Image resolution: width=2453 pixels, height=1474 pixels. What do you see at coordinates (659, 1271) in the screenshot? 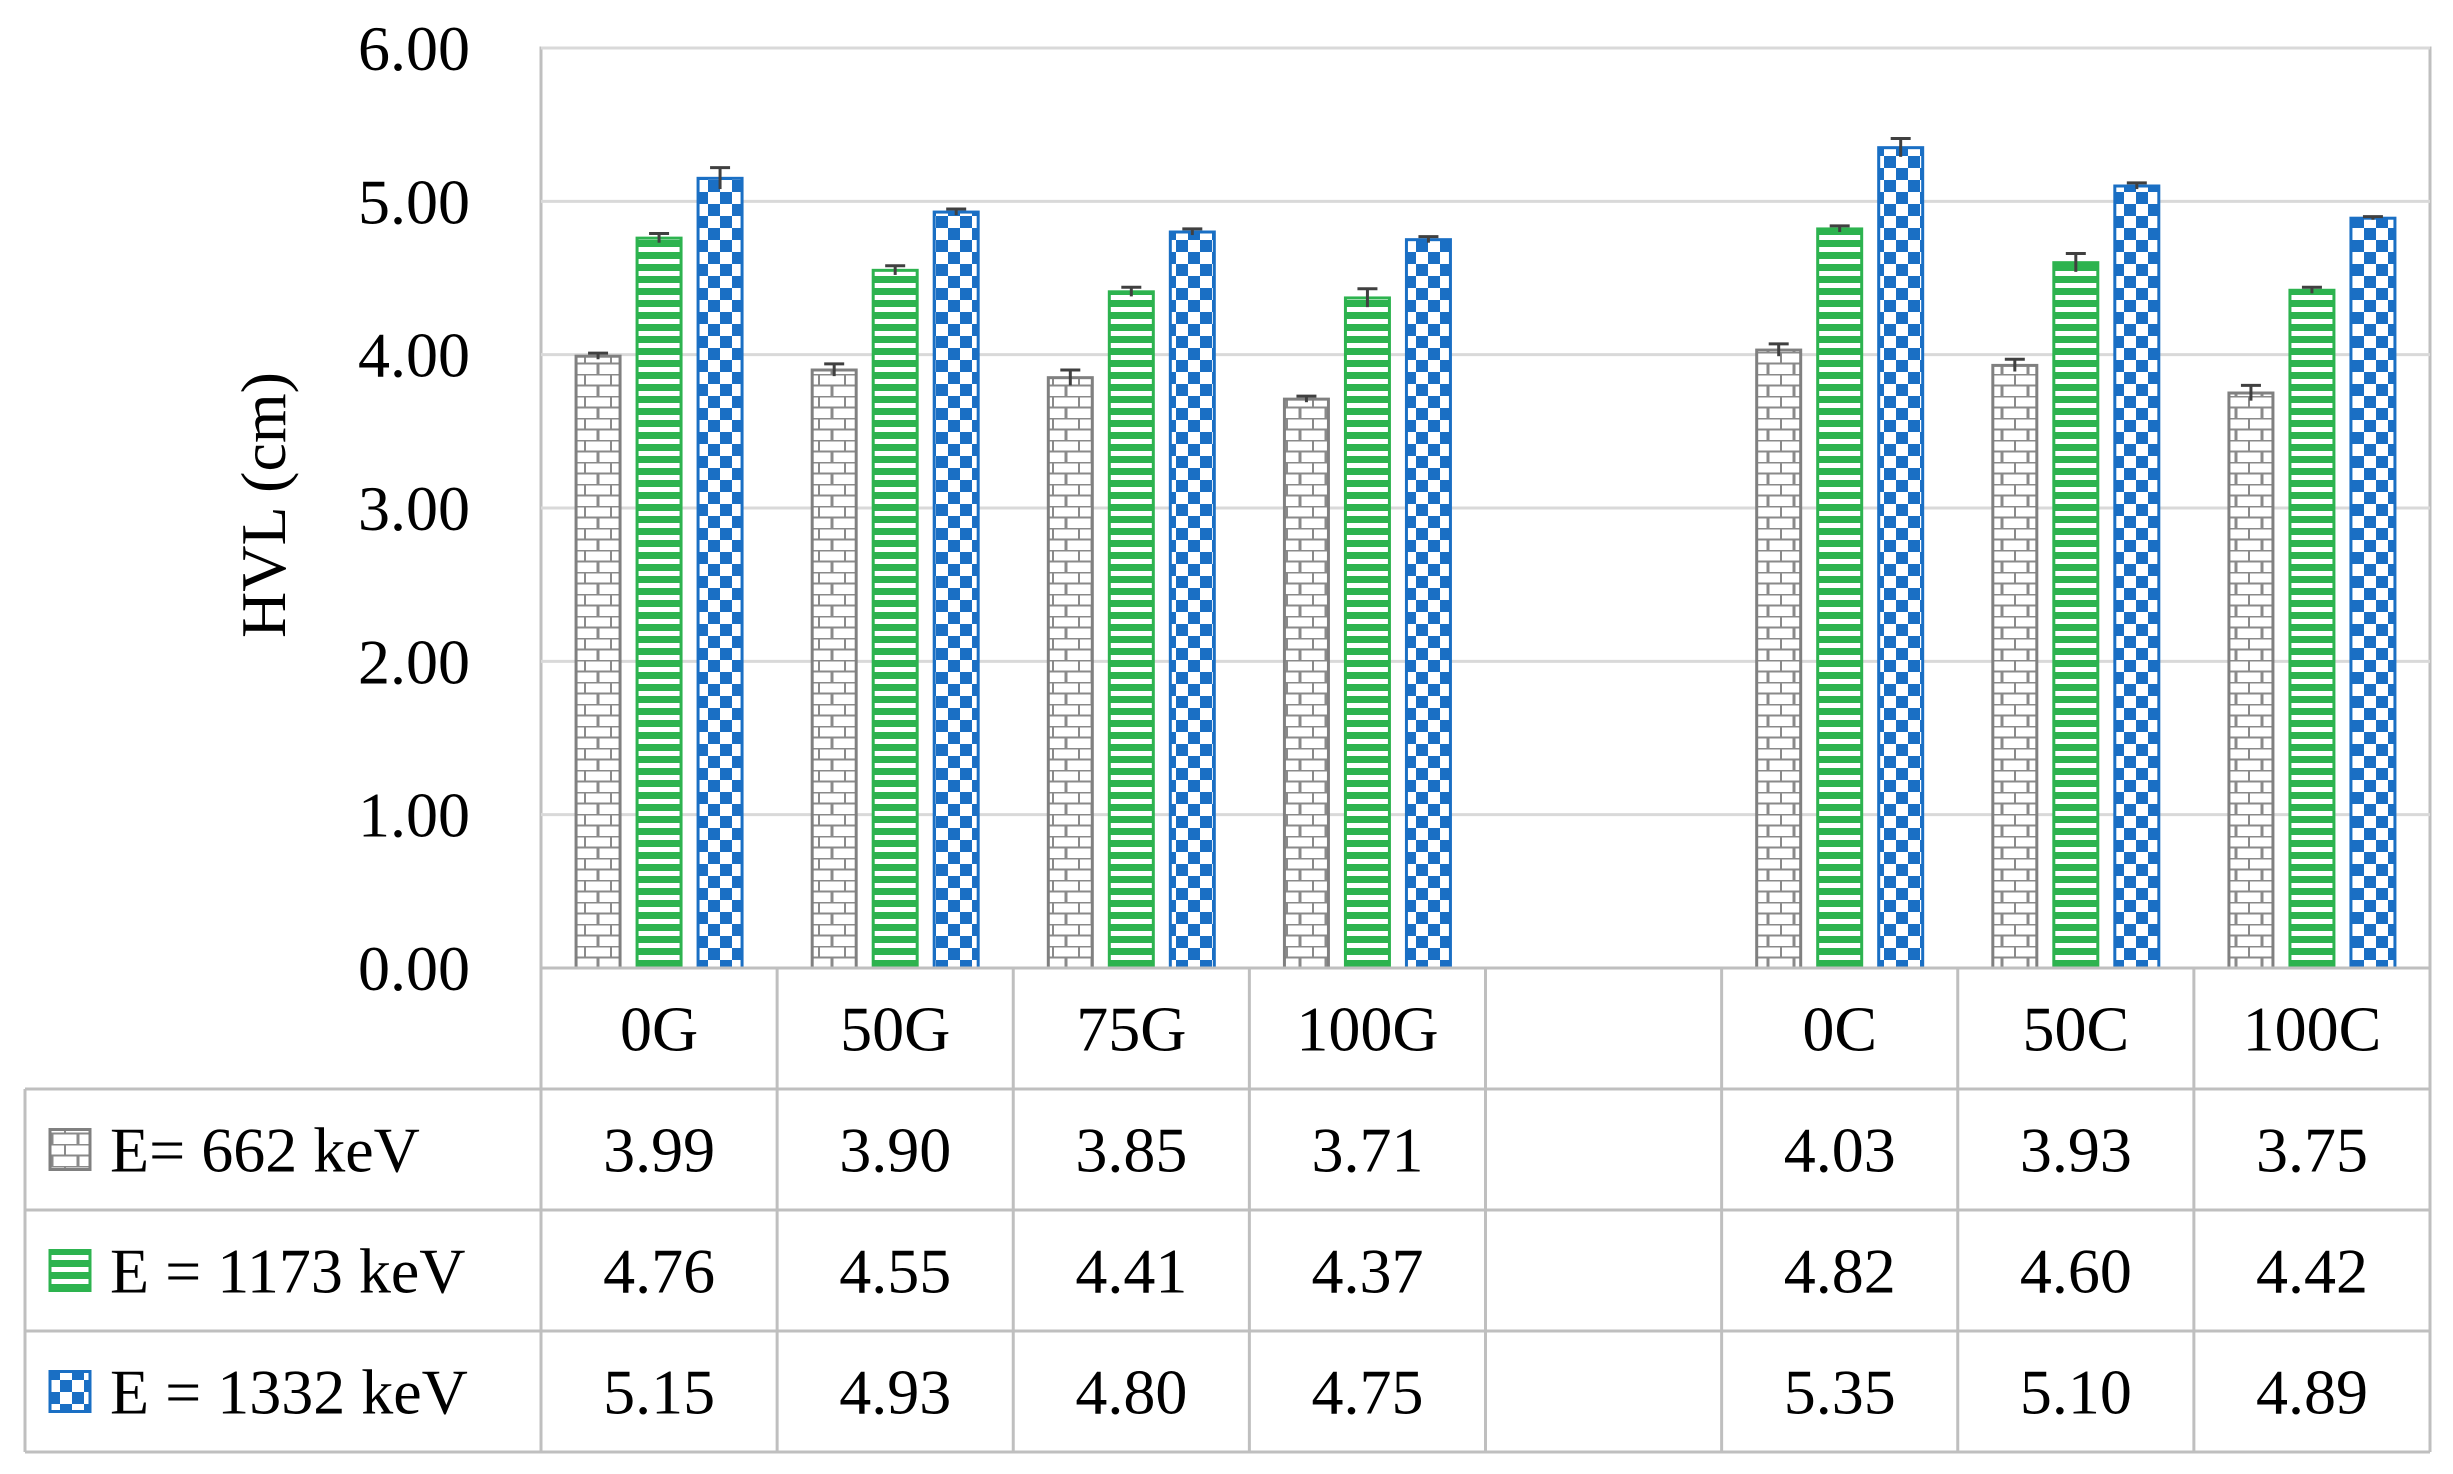
I see `table-value: 4.76` at bounding box center [659, 1271].